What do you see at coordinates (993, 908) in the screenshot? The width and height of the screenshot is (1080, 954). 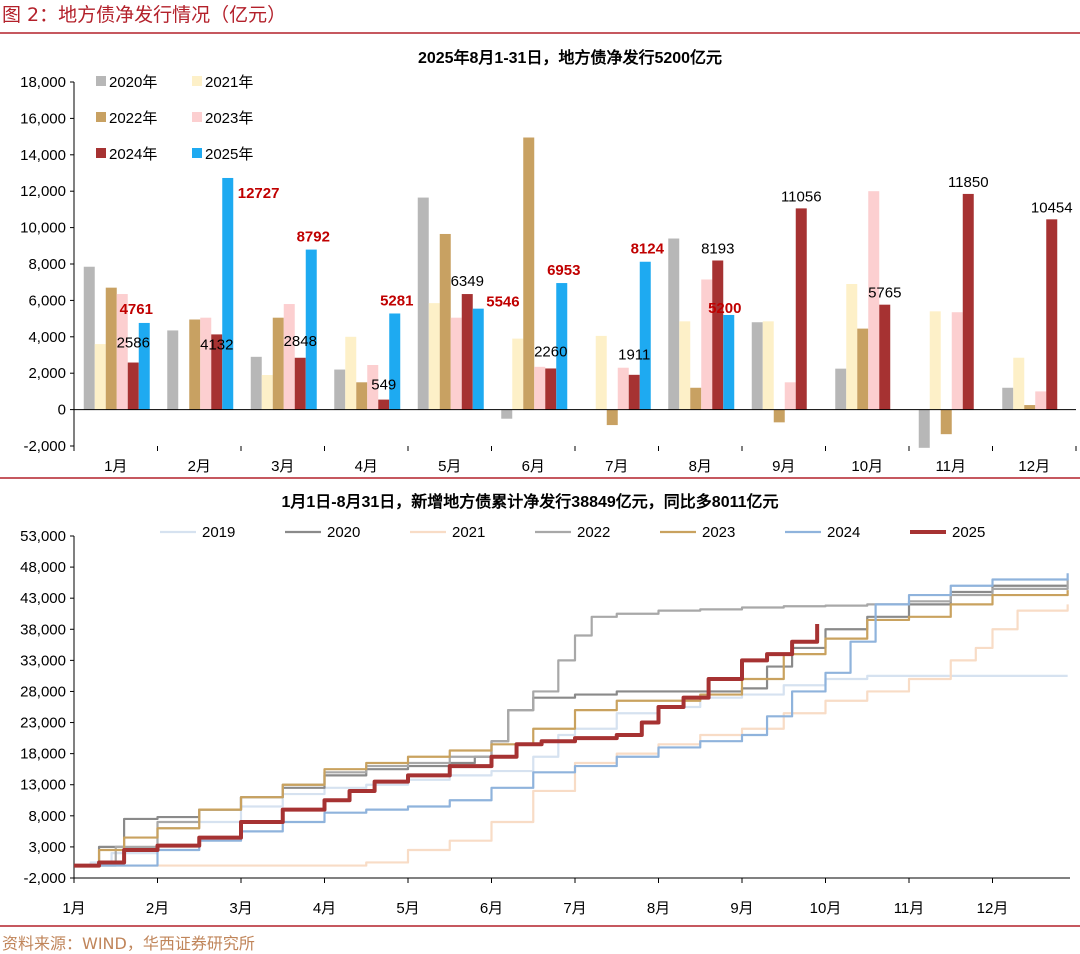 I see `line-x-tick-label: 12月` at bounding box center [993, 908].